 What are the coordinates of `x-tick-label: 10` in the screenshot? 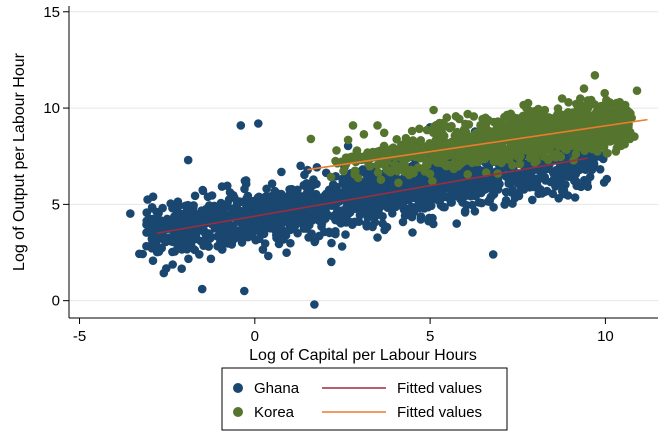 It's located at (605, 336).